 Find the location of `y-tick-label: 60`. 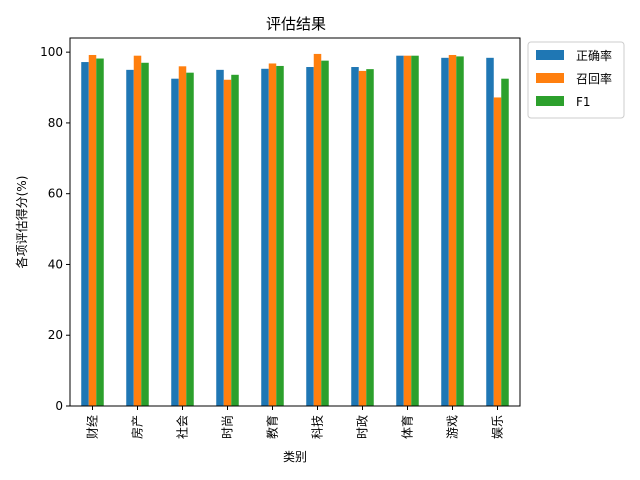

y-tick-label: 60 is located at coordinates (55, 194).